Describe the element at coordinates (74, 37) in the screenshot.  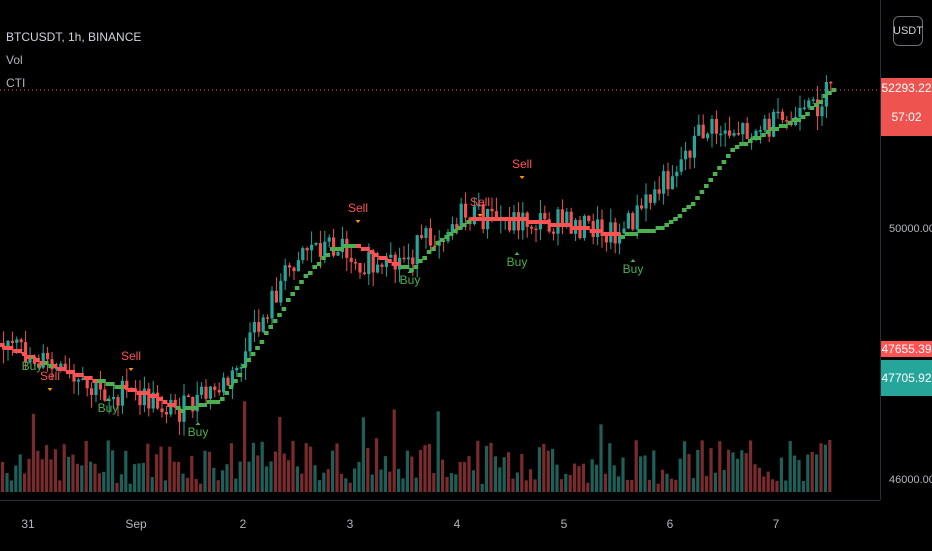
I see `symbol-title: BTCUSDT, 1h, BINANCE` at that location.